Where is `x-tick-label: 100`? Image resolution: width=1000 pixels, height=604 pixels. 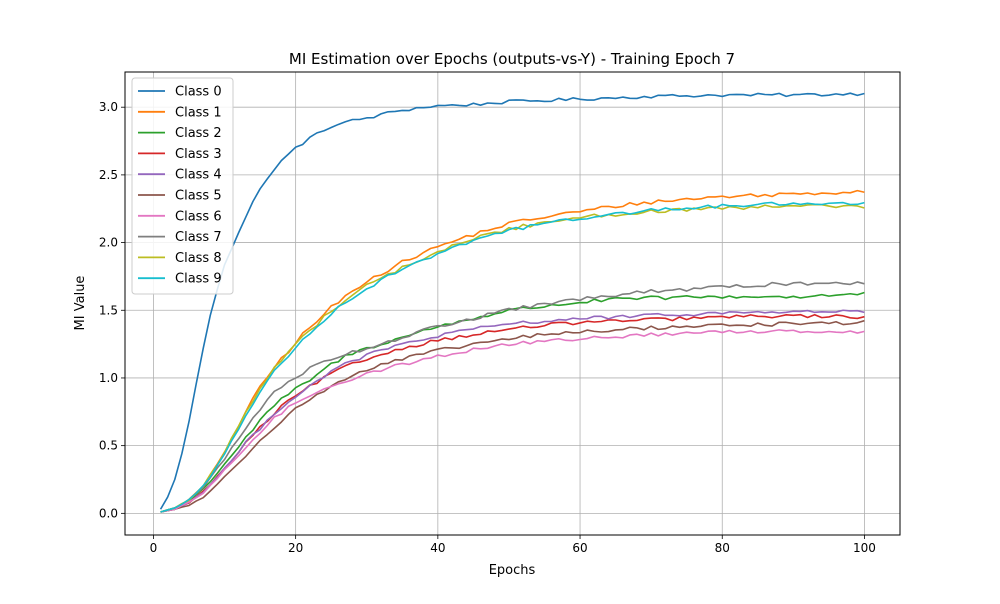
x-tick-label: 100 is located at coordinates (864, 548).